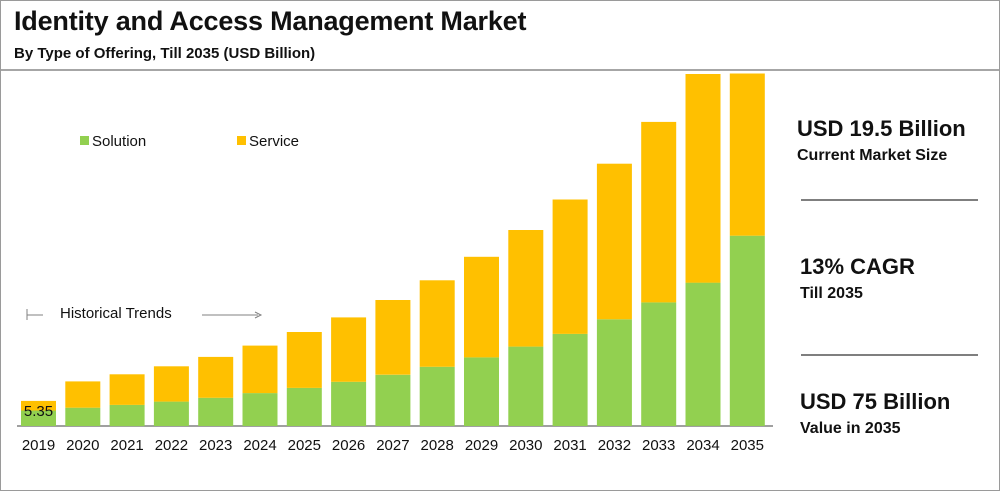 This screenshot has width=1000, height=491. What do you see at coordinates (703, 354) in the screenshot?
I see `bar-solution-2034` at bounding box center [703, 354].